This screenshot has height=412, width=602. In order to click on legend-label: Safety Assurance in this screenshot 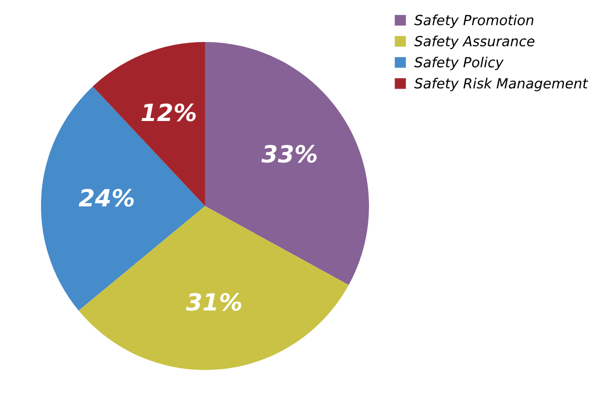, I will do `click(474, 43)`.